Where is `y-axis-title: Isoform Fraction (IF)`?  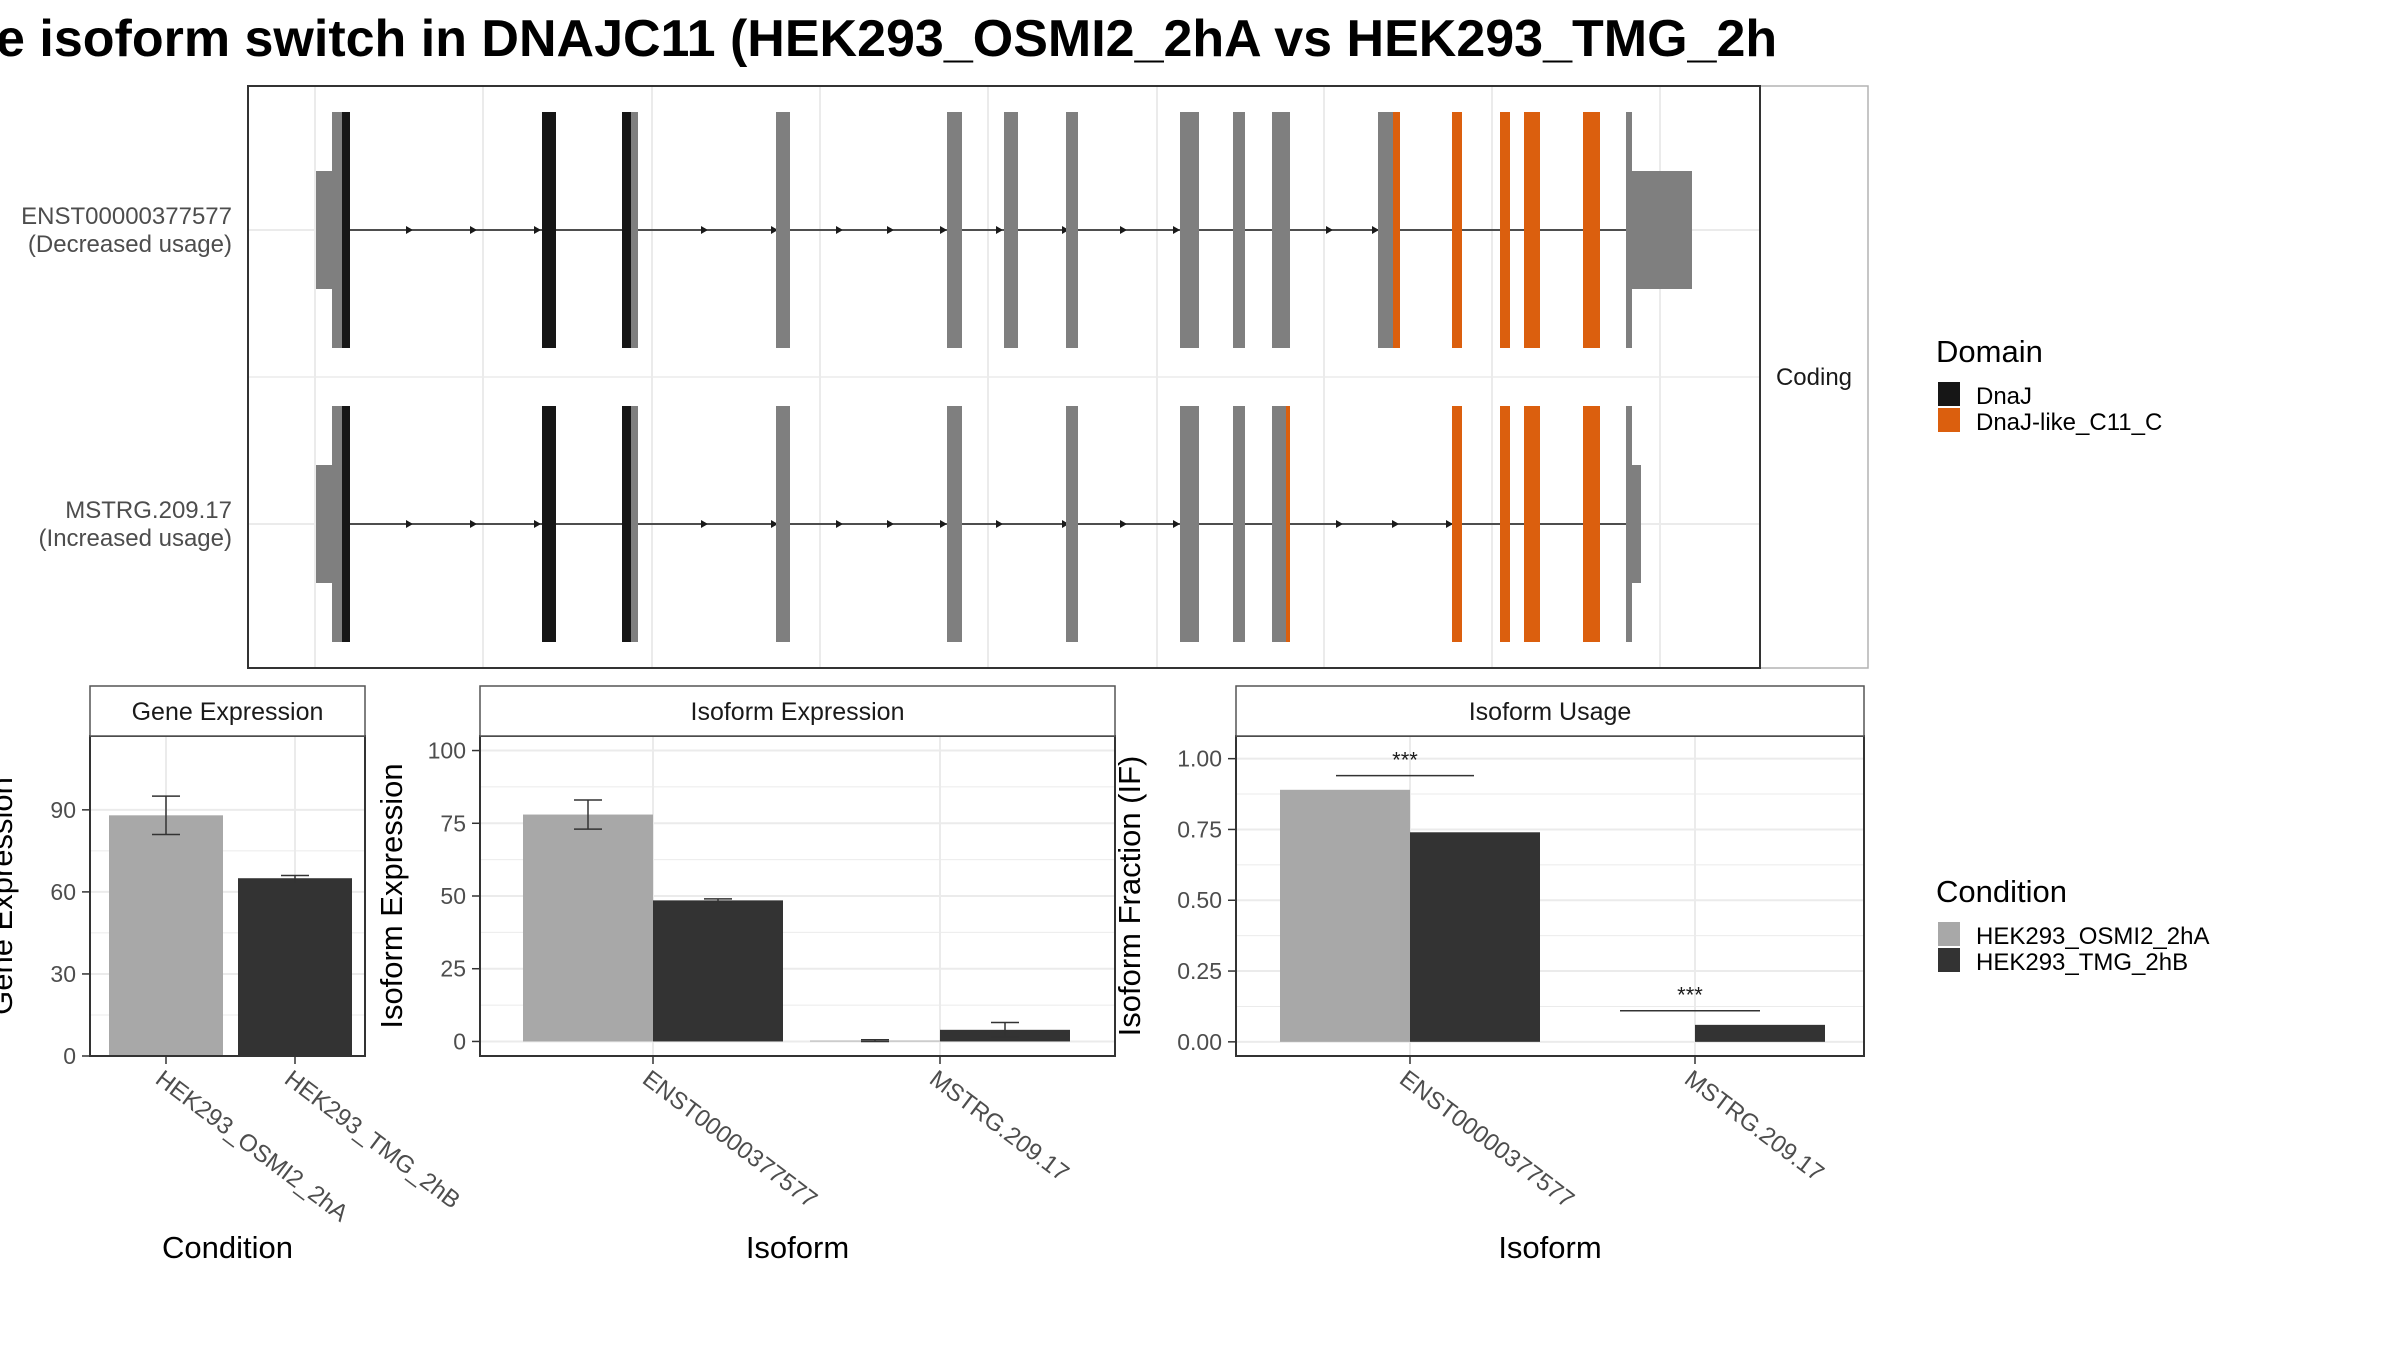 y-axis-title: Isoform Fraction (IF) is located at coordinates (1129, 896).